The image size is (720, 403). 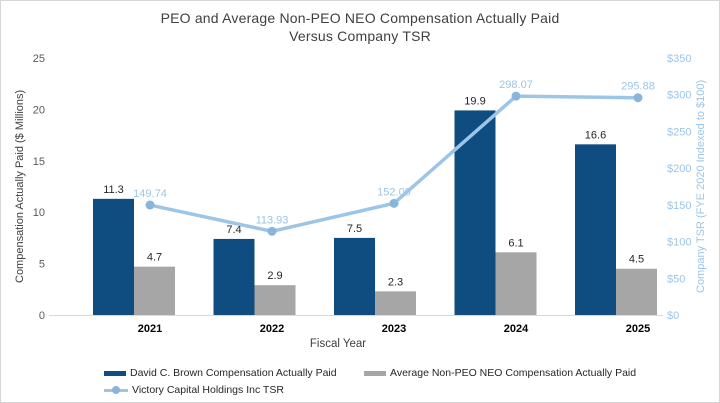 I want to click on tsr-label-2022: 113.93, so click(x=272, y=220).